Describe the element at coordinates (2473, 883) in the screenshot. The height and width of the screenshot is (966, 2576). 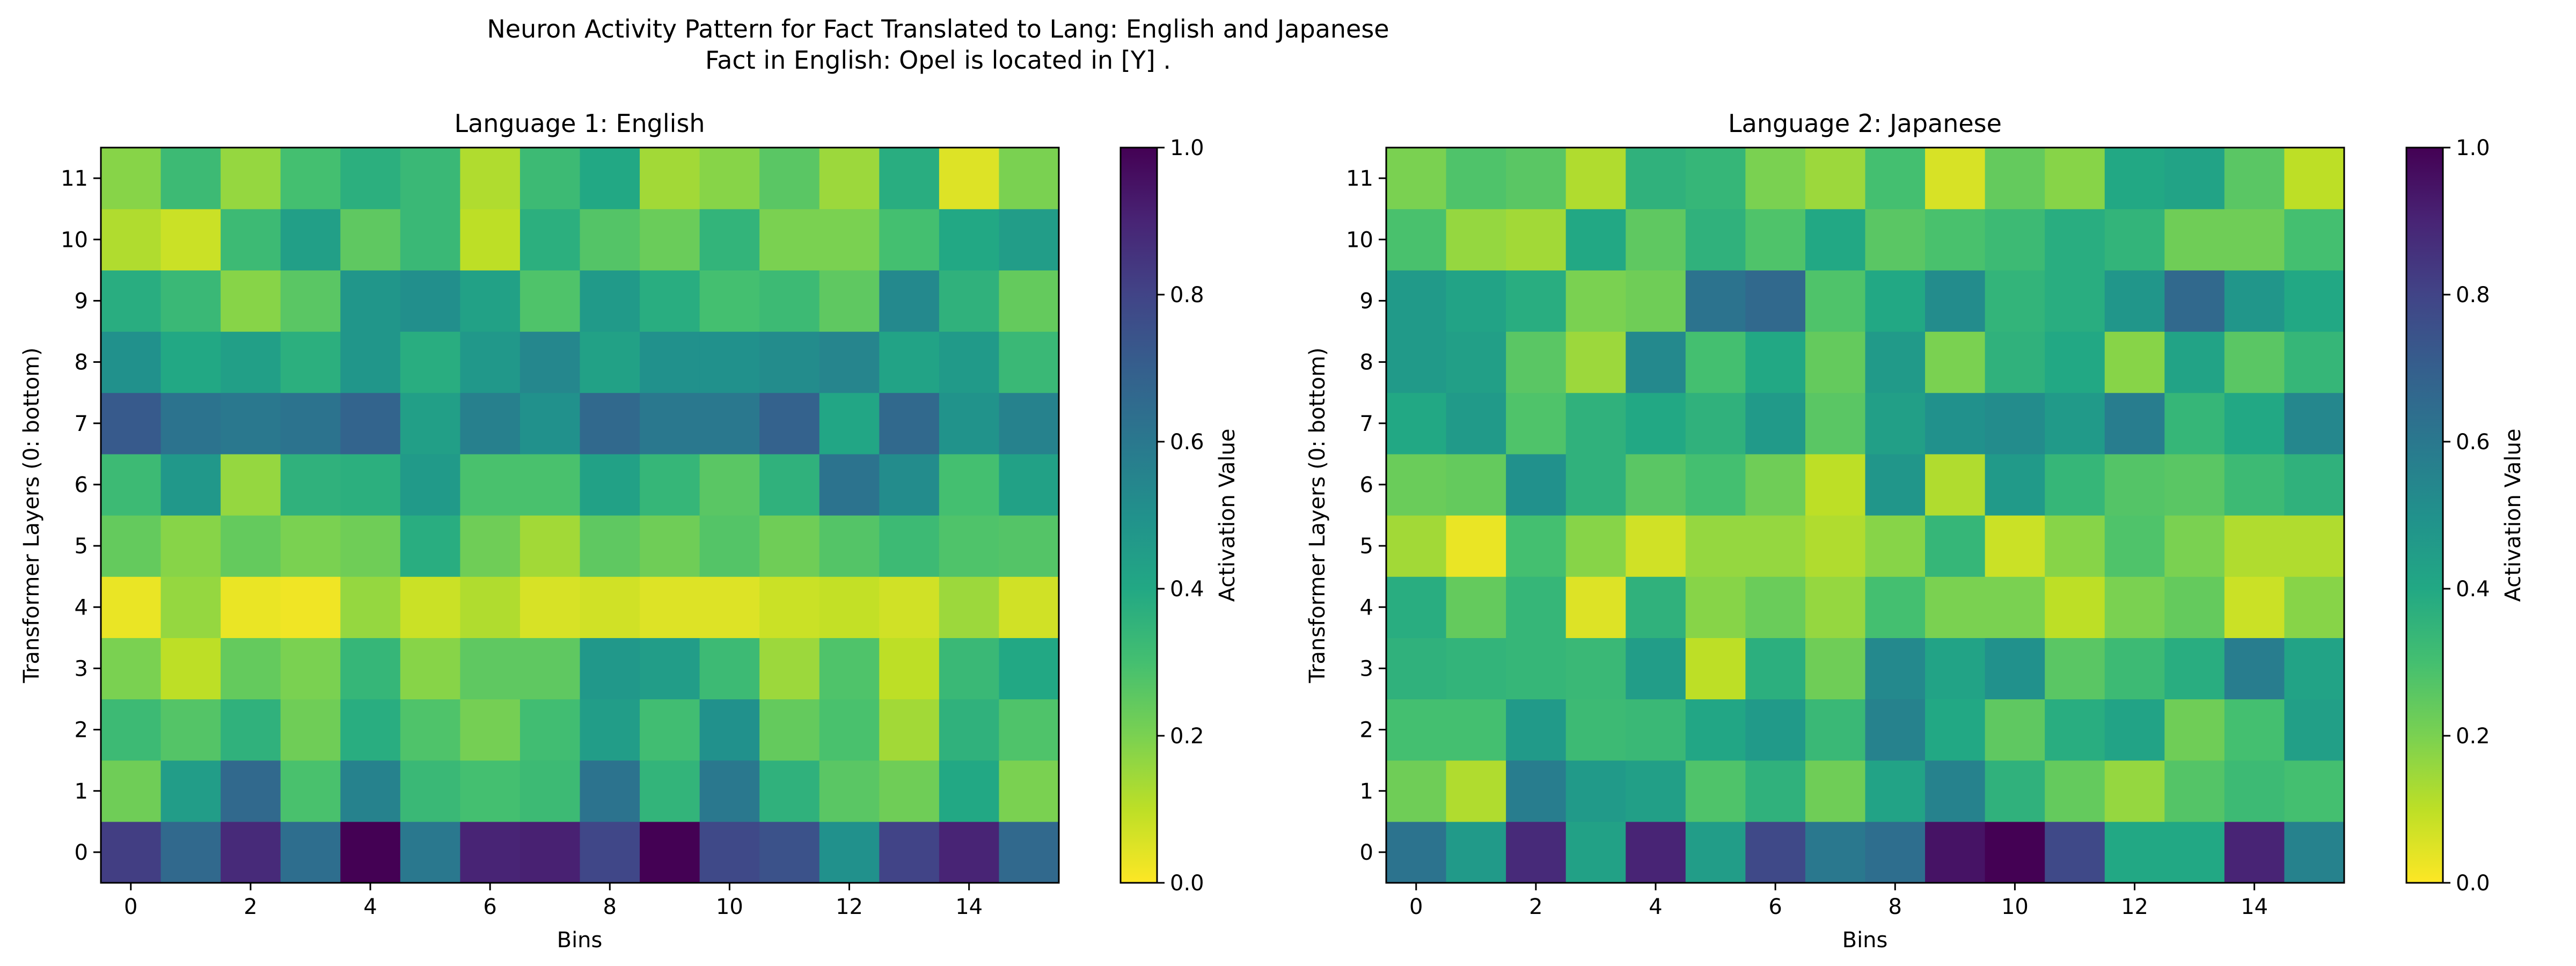
I see `japanese-colorbar-tick-label: 0.0` at that location.